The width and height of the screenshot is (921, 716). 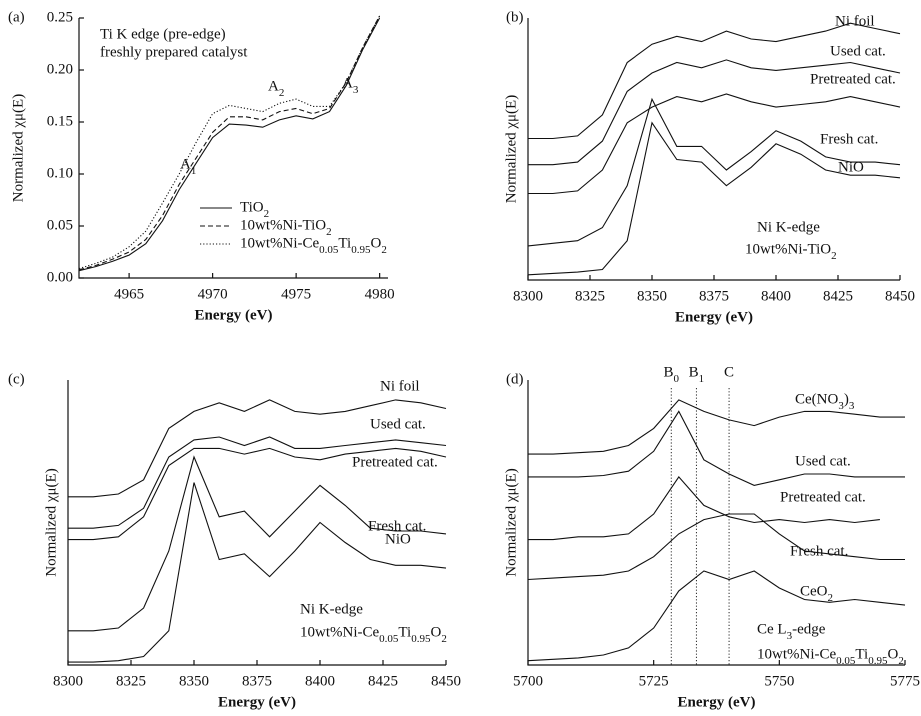 What do you see at coordinates (825, 401) in the screenshot?
I see `curve-label: Ce(NO3)3` at bounding box center [825, 401].